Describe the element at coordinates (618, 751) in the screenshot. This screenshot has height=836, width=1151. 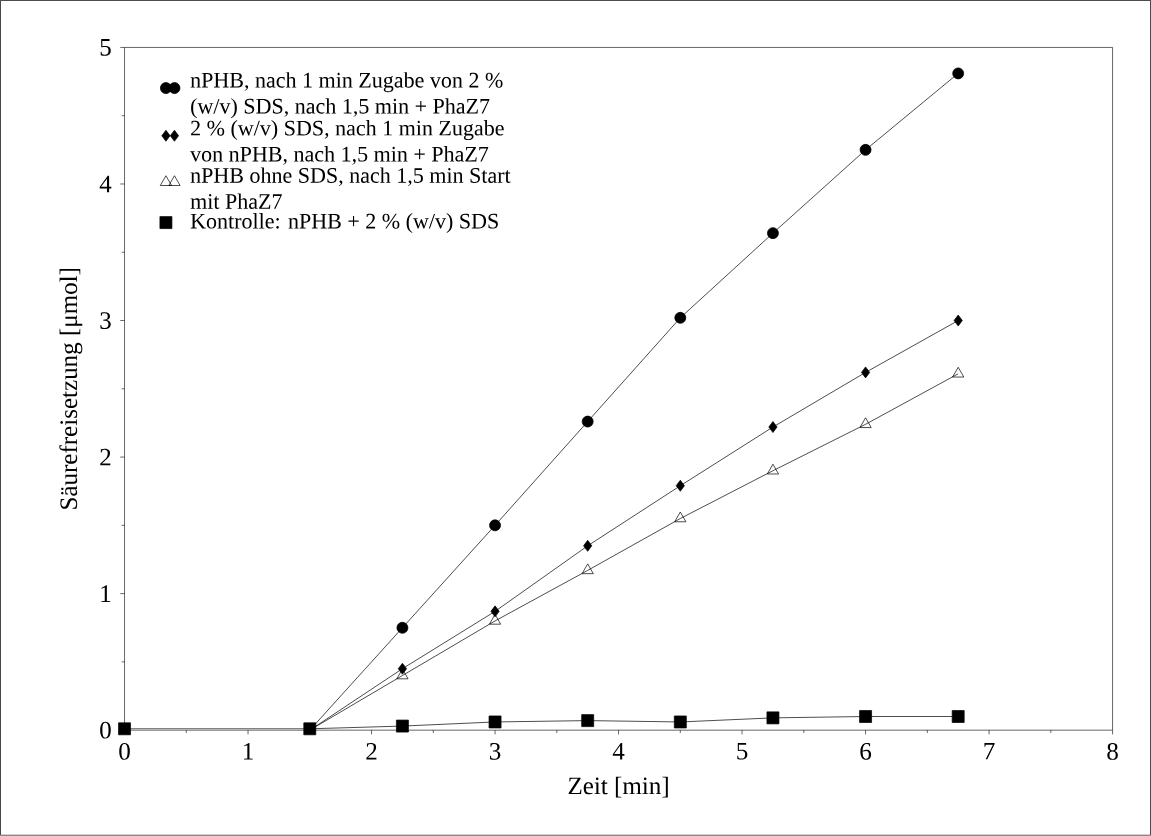
I see `x-tick-label: 4` at that location.